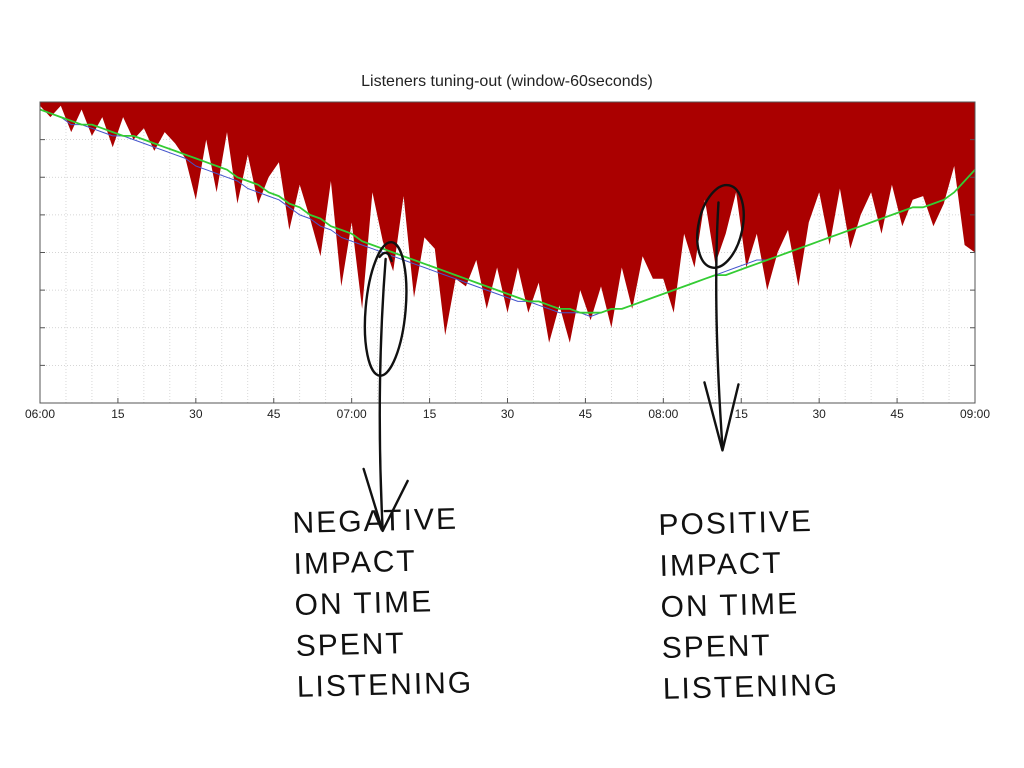  What do you see at coordinates (507, 81) in the screenshot?
I see `chart-title: Listeners tuning-out (window-60seconds)` at bounding box center [507, 81].